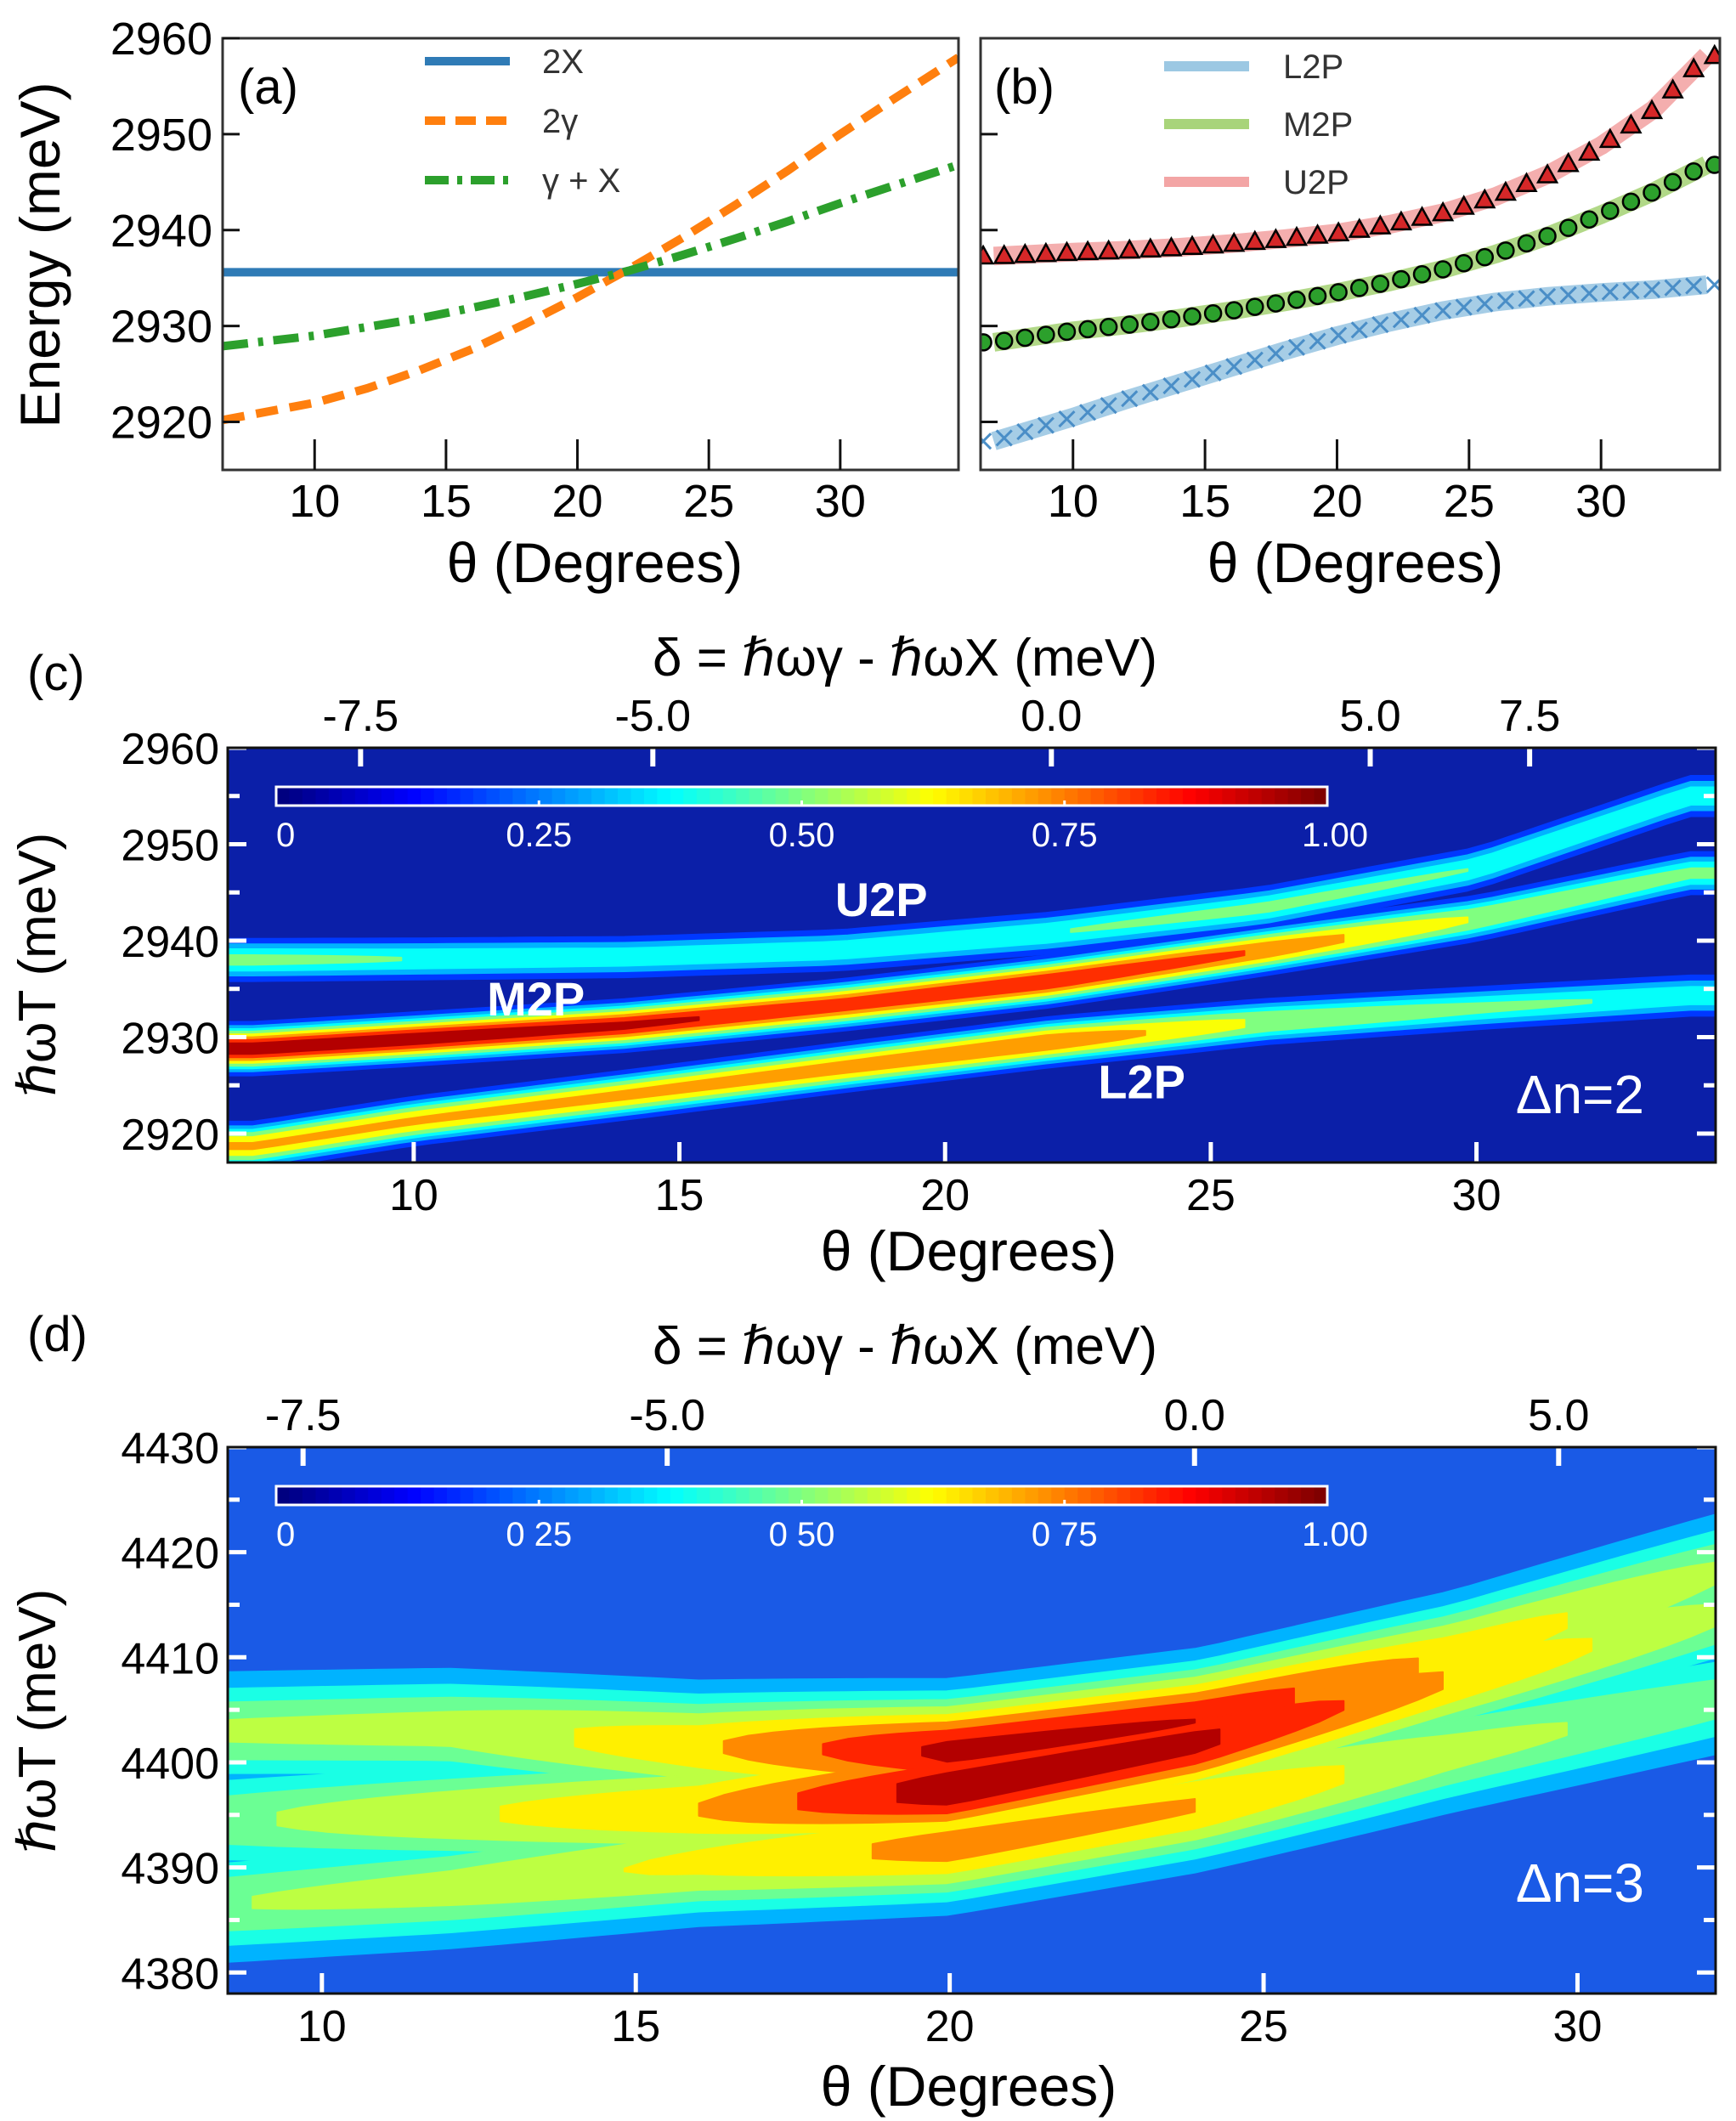 Image resolution: width=1736 pixels, height=2121 pixels. What do you see at coordinates (56, 674) in the screenshot?
I see `panel-c-label: (c)` at bounding box center [56, 674].